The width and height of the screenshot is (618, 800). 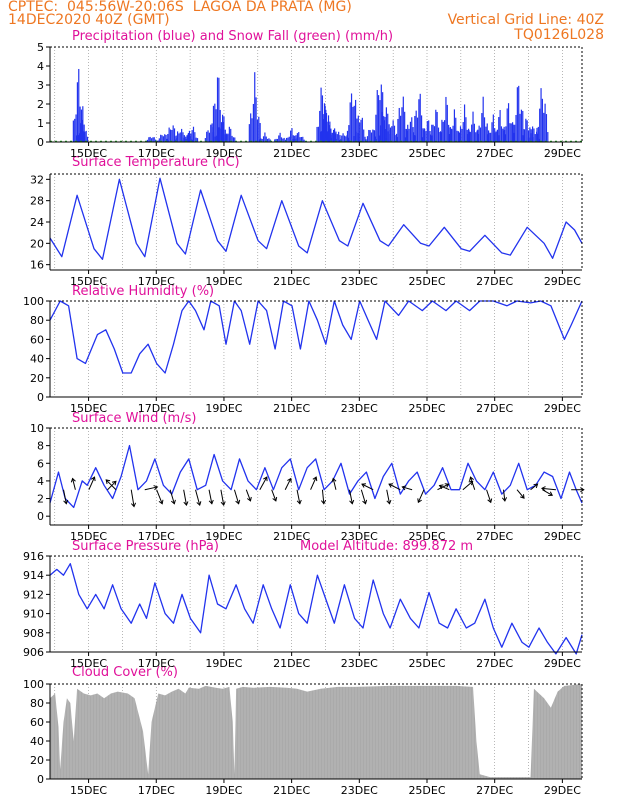 What do you see at coordinates (33, 556) in the screenshot?
I see `y-tick-label: 916` at bounding box center [33, 556].